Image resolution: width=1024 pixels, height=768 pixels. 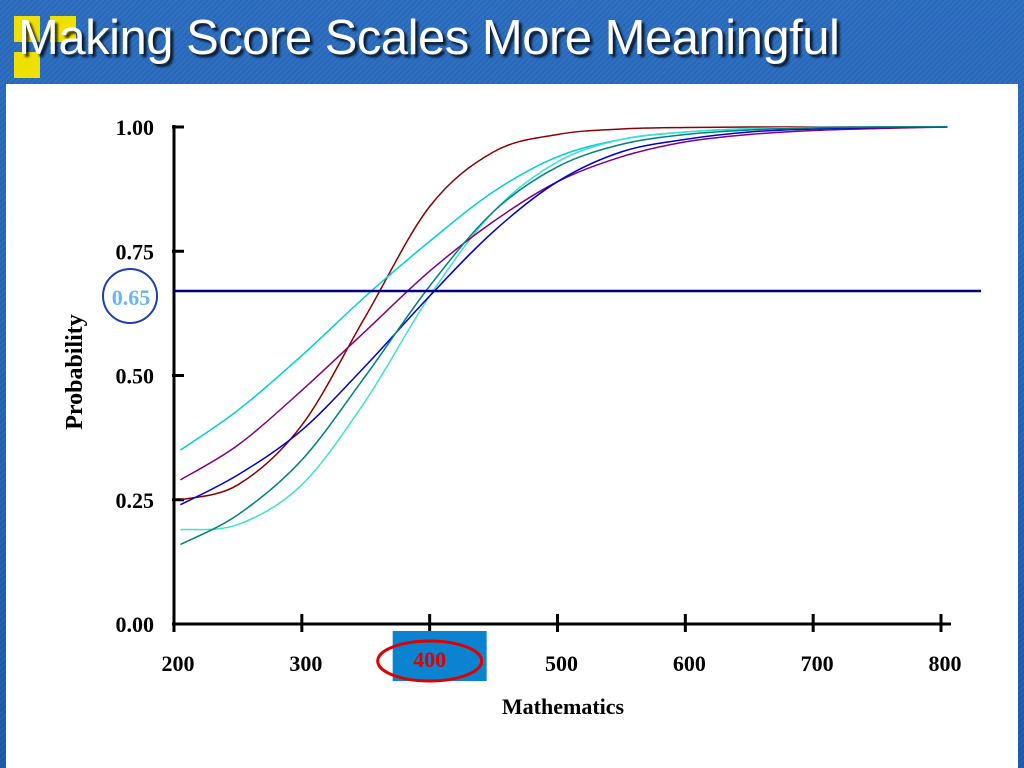 I want to click on y-reference-highlight-circle, so click(x=130, y=296).